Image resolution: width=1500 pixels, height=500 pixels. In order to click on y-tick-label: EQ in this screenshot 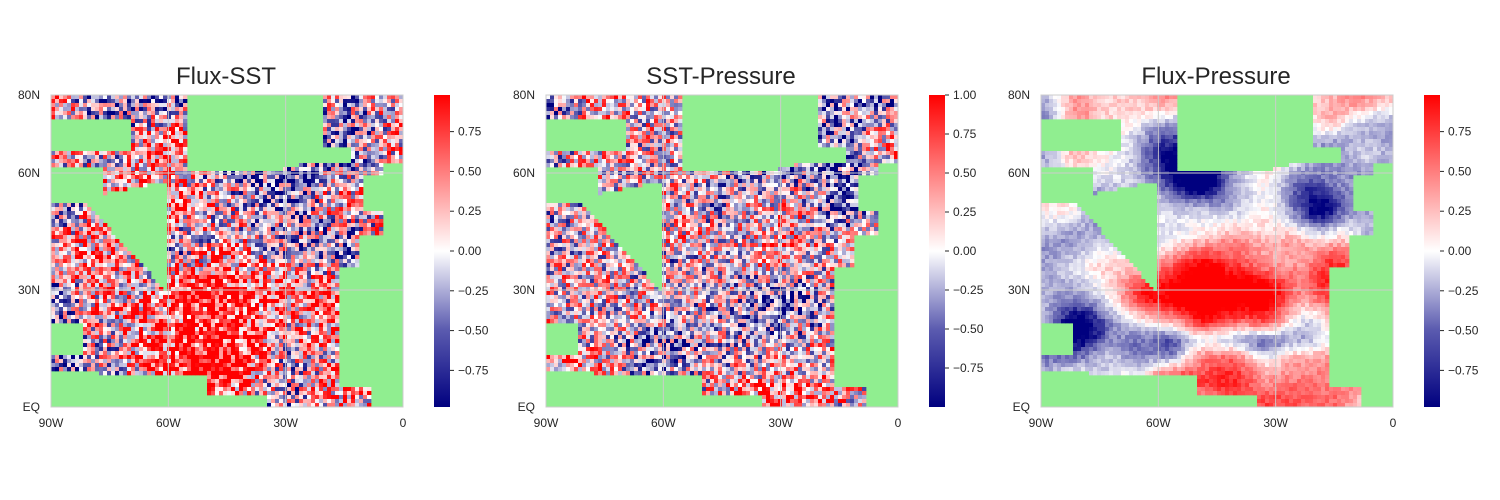, I will do `click(31, 407)`.